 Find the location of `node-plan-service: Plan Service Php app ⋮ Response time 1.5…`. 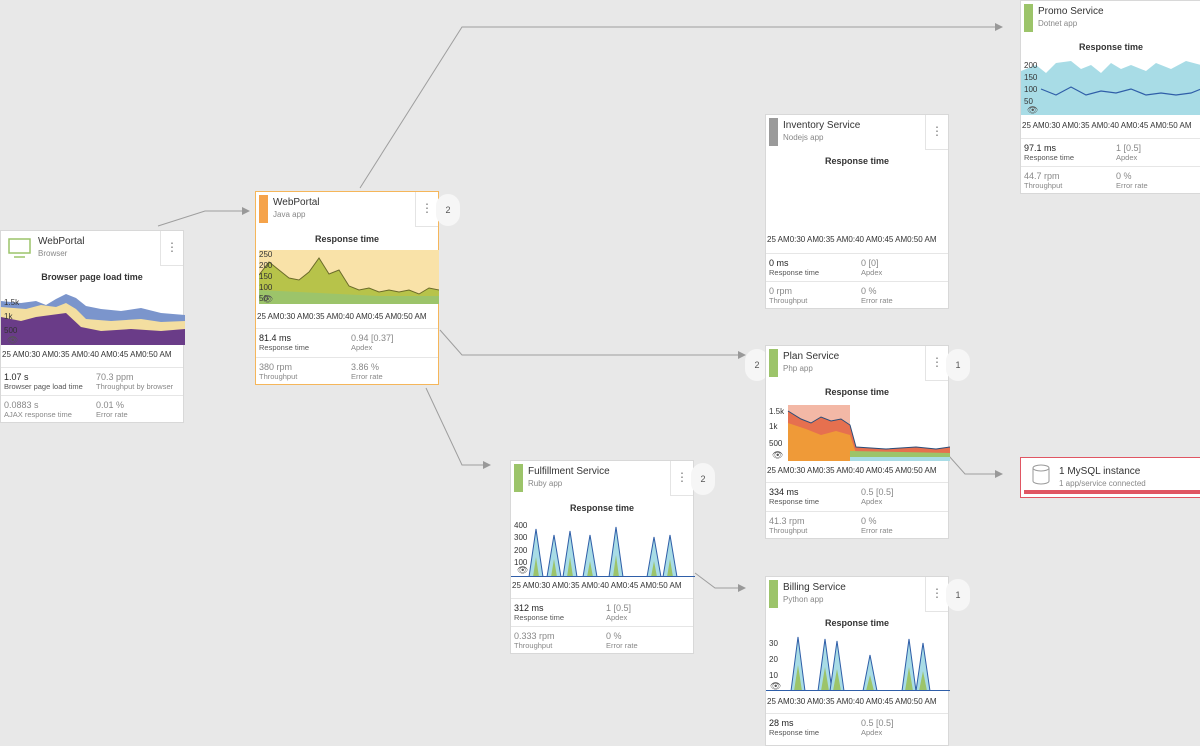

node-plan-service: Plan Service Php app ⋮ Response time 1.5… is located at coordinates (857, 442).